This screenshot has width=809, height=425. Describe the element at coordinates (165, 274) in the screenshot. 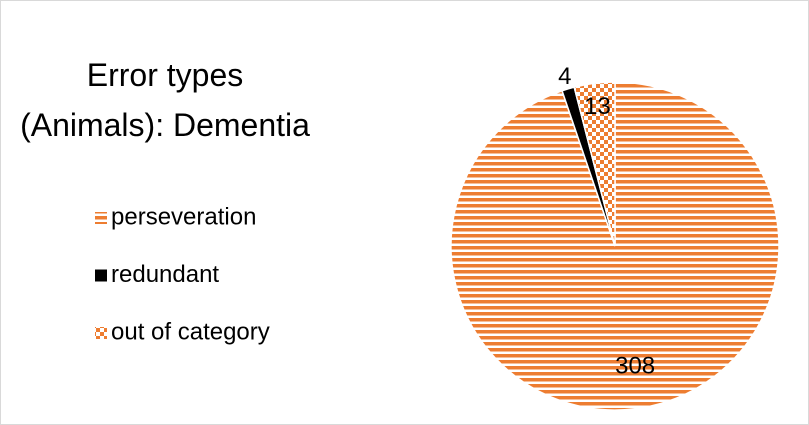

I see `legend-label: redundant` at that location.